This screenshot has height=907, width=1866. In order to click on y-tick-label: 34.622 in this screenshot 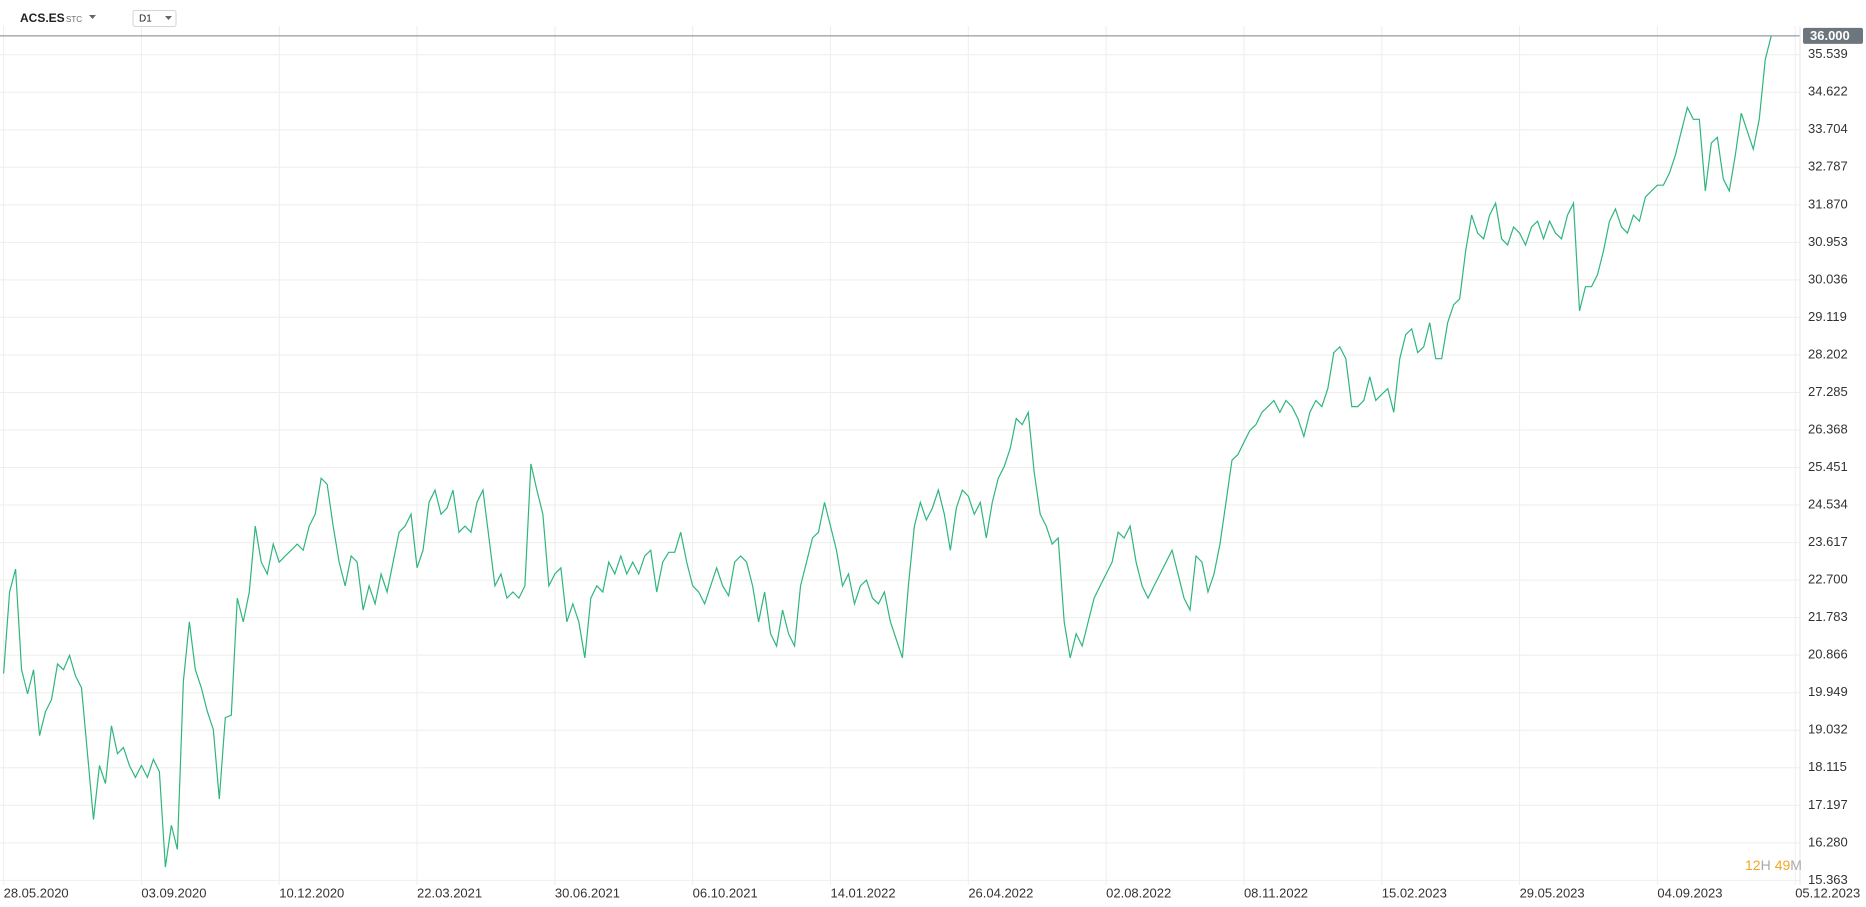, I will do `click(1828, 91)`.